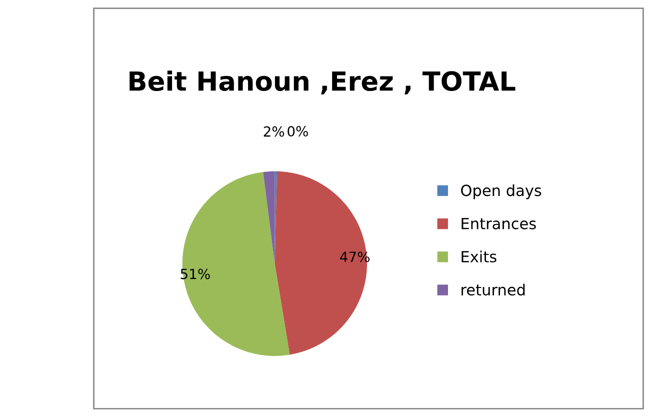 The image size is (670, 417). Describe the element at coordinates (479, 256) in the screenshot. I see `legend-label: Exits` at that location.